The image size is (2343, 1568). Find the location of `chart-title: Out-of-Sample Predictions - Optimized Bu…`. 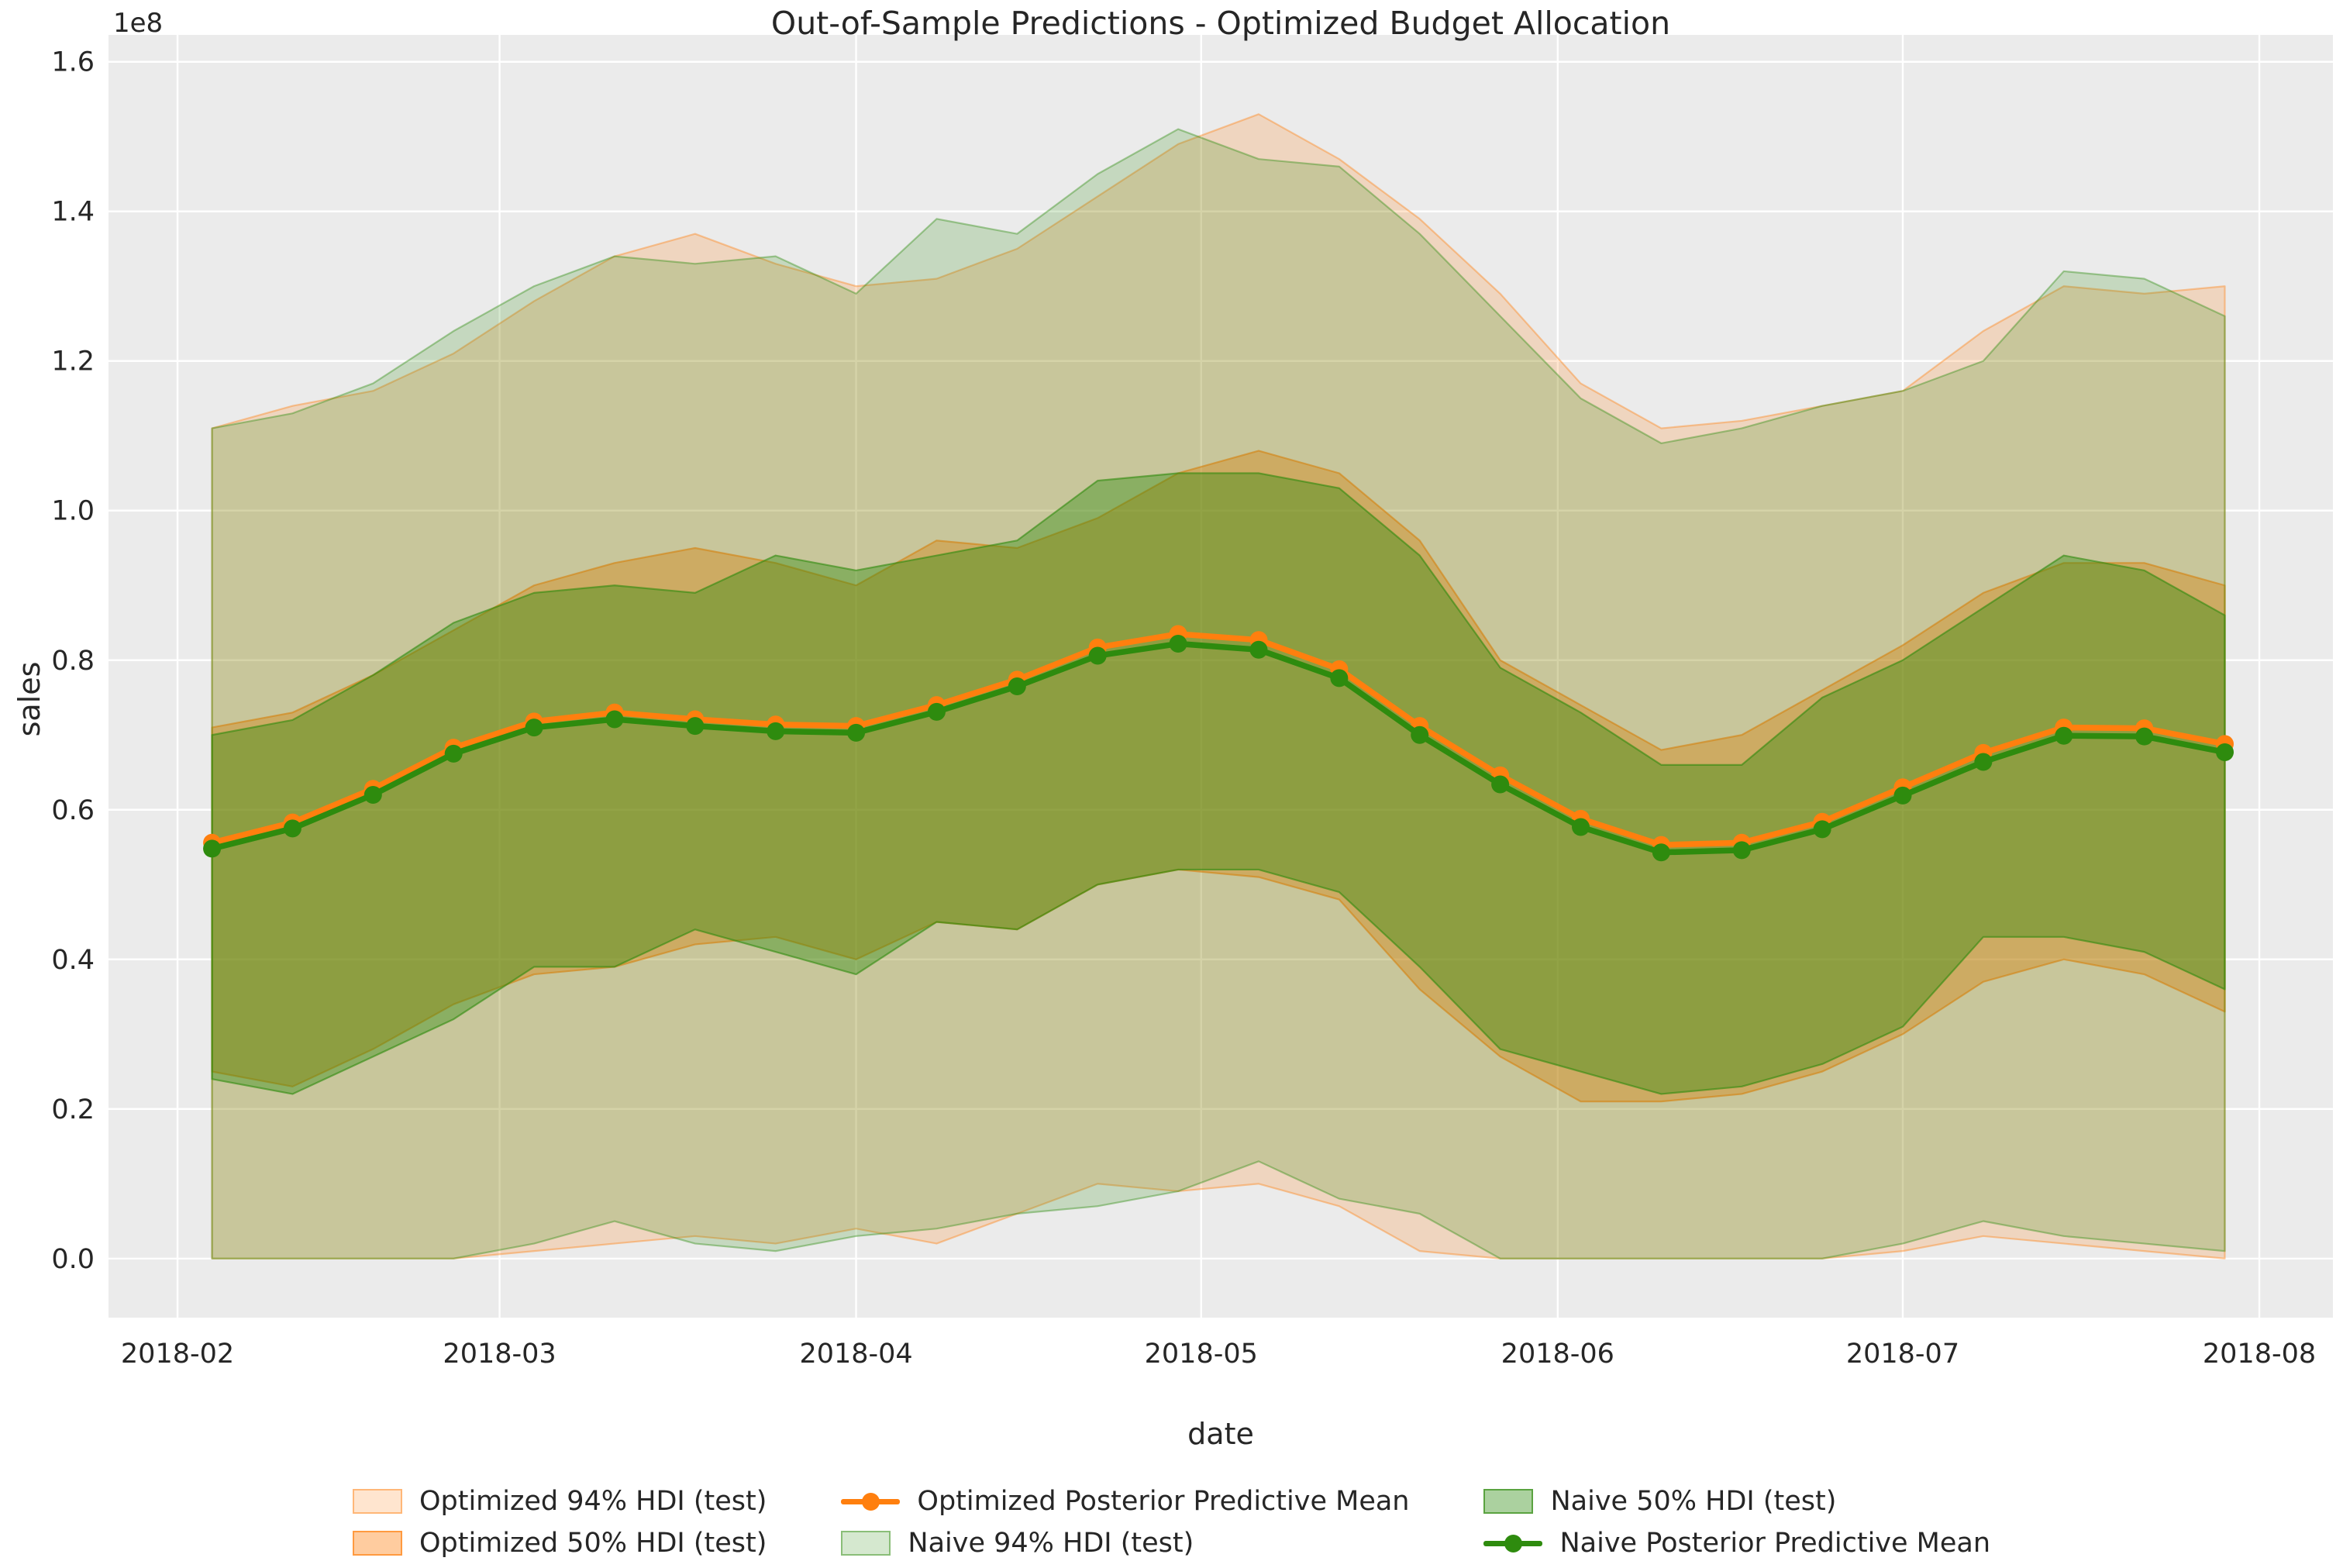

chart-title: Out-of-Sample Predictions - Optimized Bu… is located at coordinates (1220, 23).